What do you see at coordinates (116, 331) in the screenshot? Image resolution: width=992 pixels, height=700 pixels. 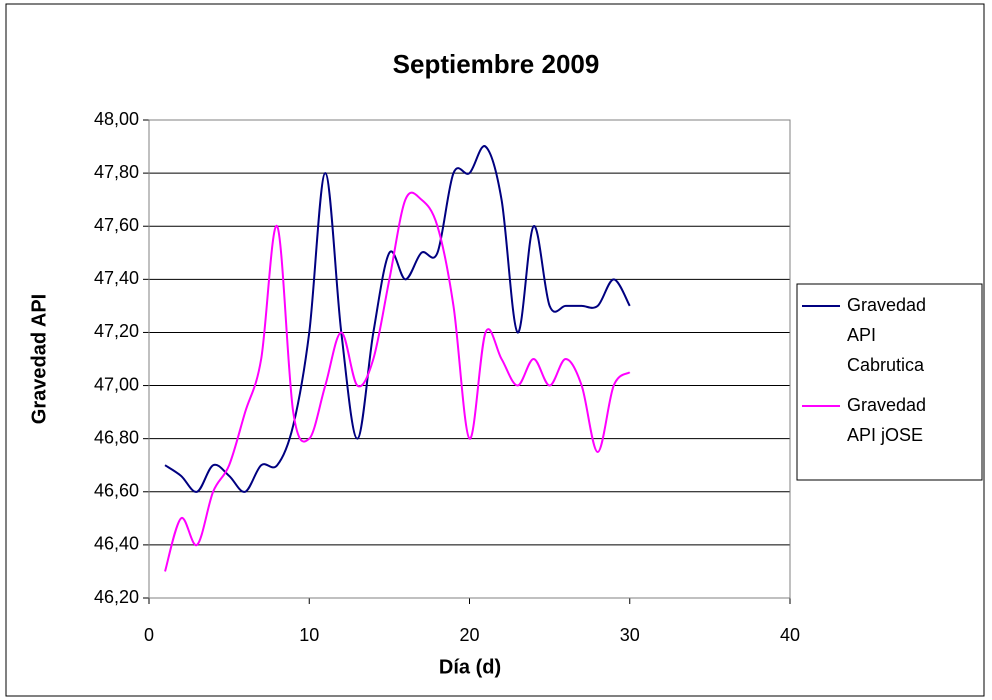 I see `y-tick-label: 47,20` at bounding box center [116, 331].